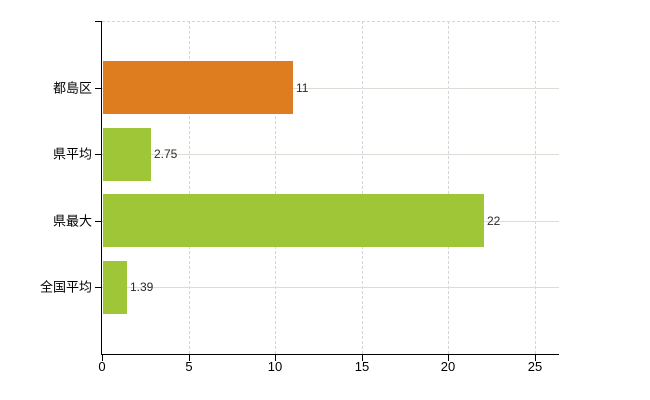 The image size is (650, 400). Describe the element at coordinates (448, 366) in the screenshot. I see `x-tick-label-20: 20` at that location.